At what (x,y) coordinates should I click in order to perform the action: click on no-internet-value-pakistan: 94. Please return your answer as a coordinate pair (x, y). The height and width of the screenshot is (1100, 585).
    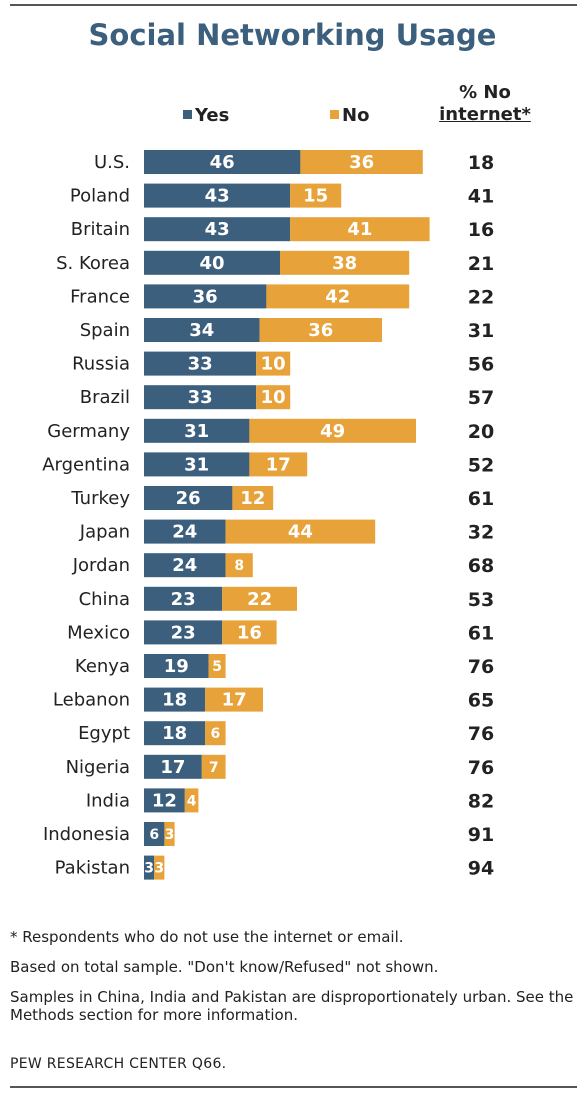
    Looking at the image, I should click on (481, 869).